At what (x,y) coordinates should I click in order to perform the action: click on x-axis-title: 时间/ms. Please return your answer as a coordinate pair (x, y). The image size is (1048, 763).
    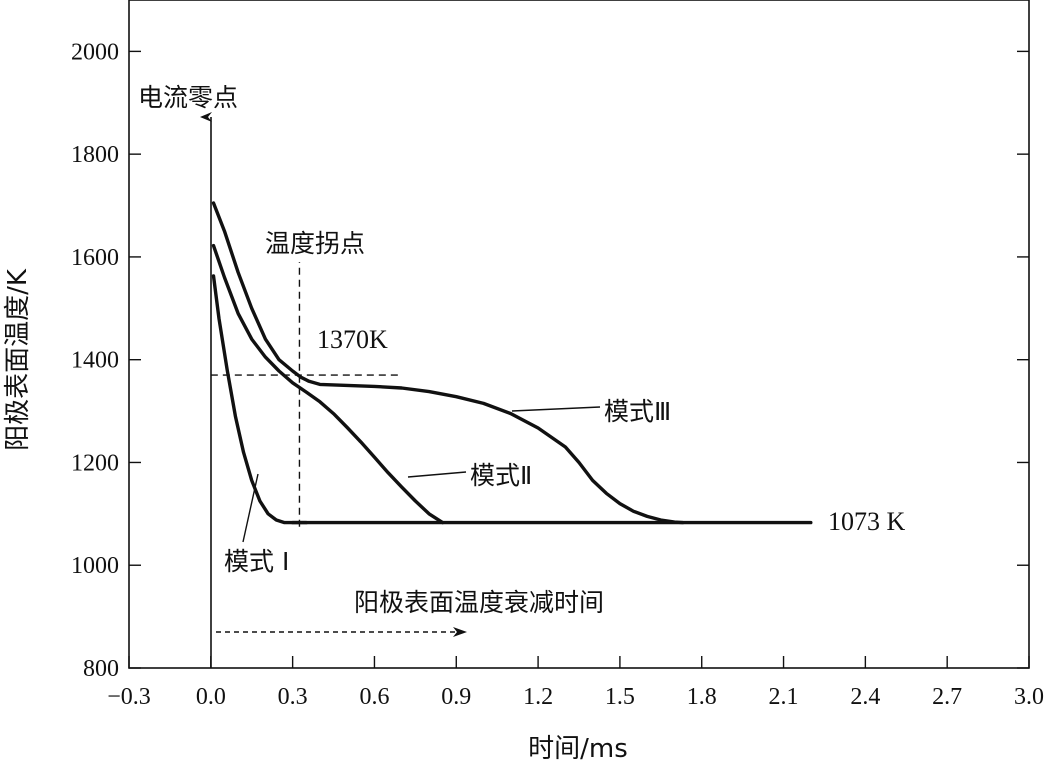
    Looking at the image, I should click on (578, 748).